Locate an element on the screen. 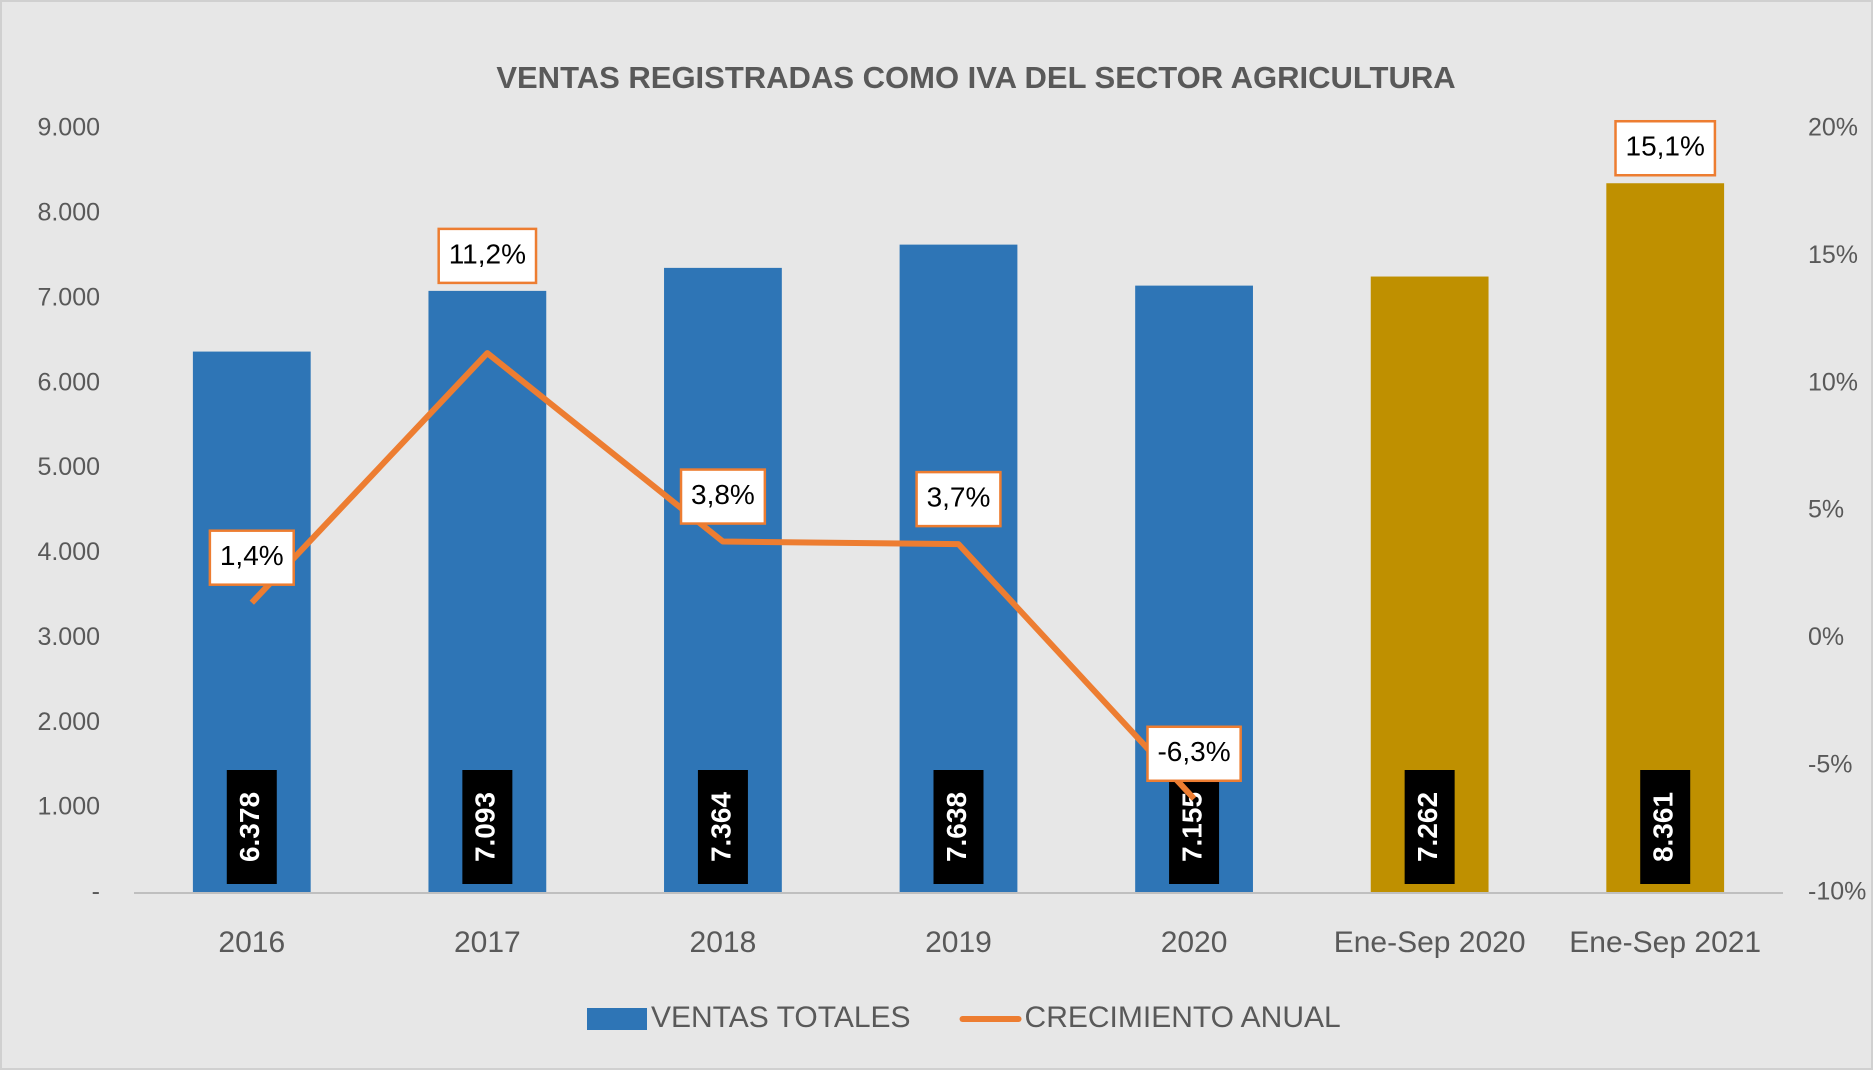 This screenshot has width=1873, height=1070. line-value-label-group: 11,2% is located at coordinates (487, 256).